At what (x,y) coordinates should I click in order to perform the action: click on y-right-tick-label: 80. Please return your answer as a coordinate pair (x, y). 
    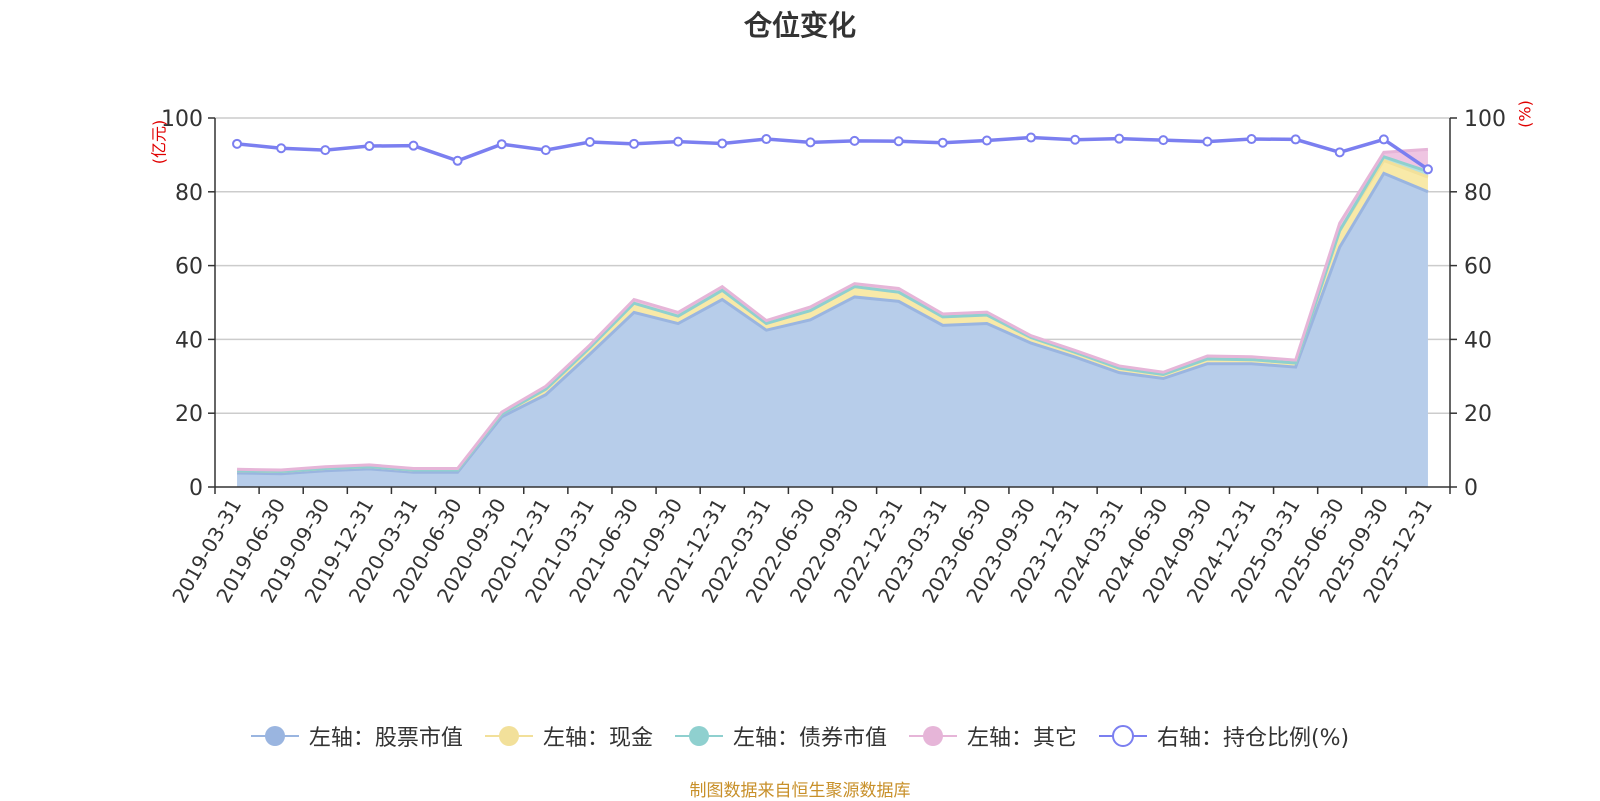
    Looking at the image, I should click on (1478, 193).